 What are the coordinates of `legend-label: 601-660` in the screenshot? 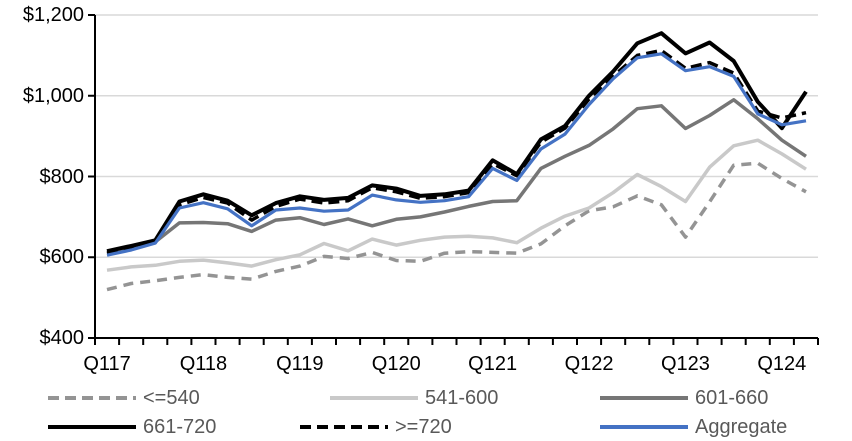 It's located at (732, 398).